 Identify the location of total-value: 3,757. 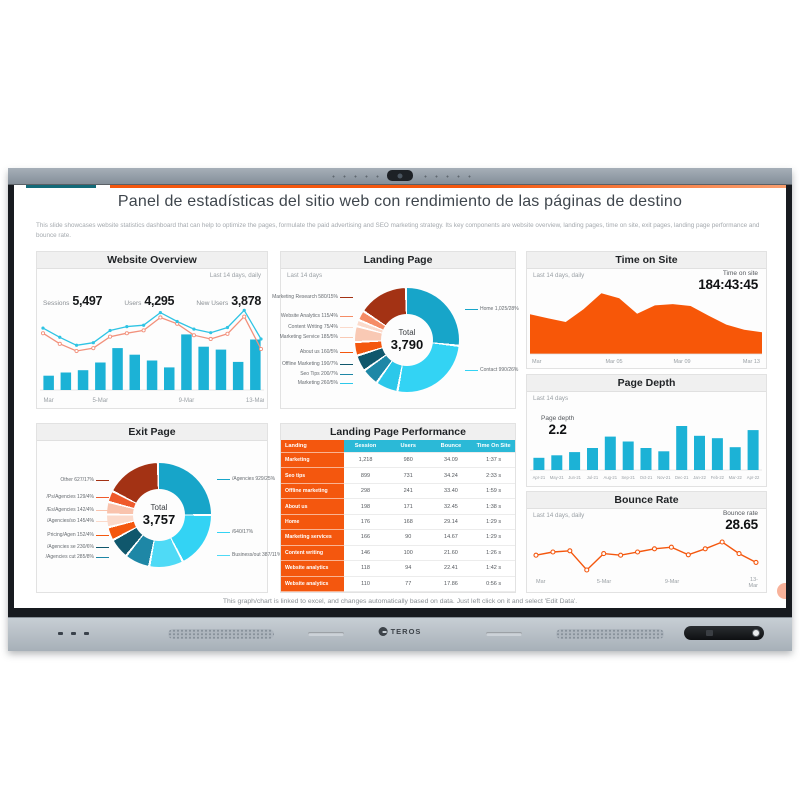
(159, 519).